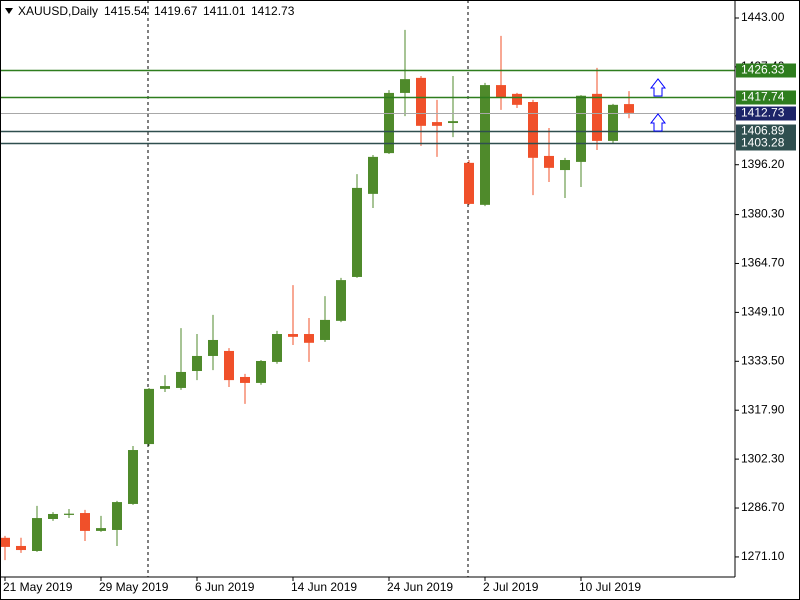 The width and height of the screenshot is (800, 600). Describe the element at coordinates (763, 458) in the screenshot. I see `y-tick-label: 1302.30` at that location.